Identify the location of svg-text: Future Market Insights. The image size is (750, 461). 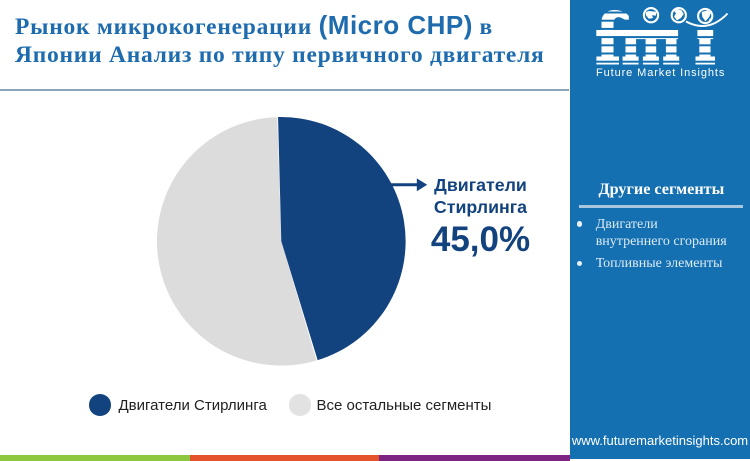
(660, 73).